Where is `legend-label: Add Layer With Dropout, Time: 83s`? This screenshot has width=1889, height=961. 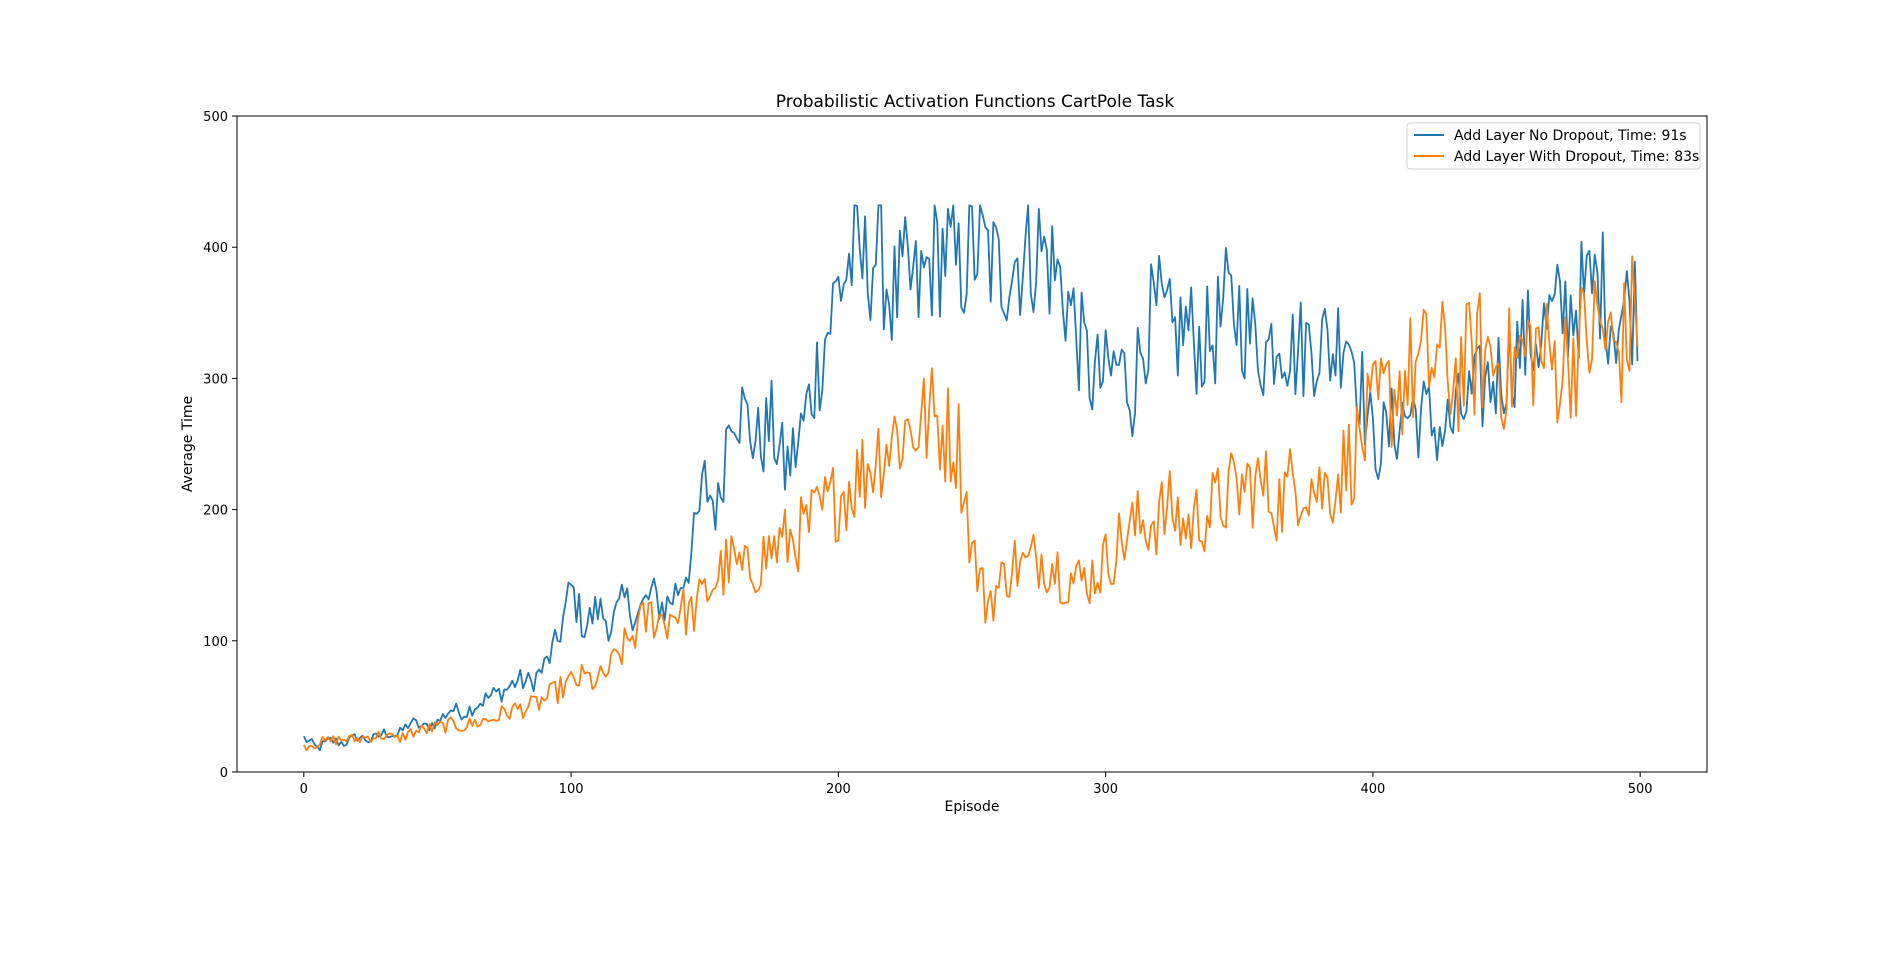 legend-label: Add Layer With Dropout, Time: 83s is located at coordinates (1576, 157).